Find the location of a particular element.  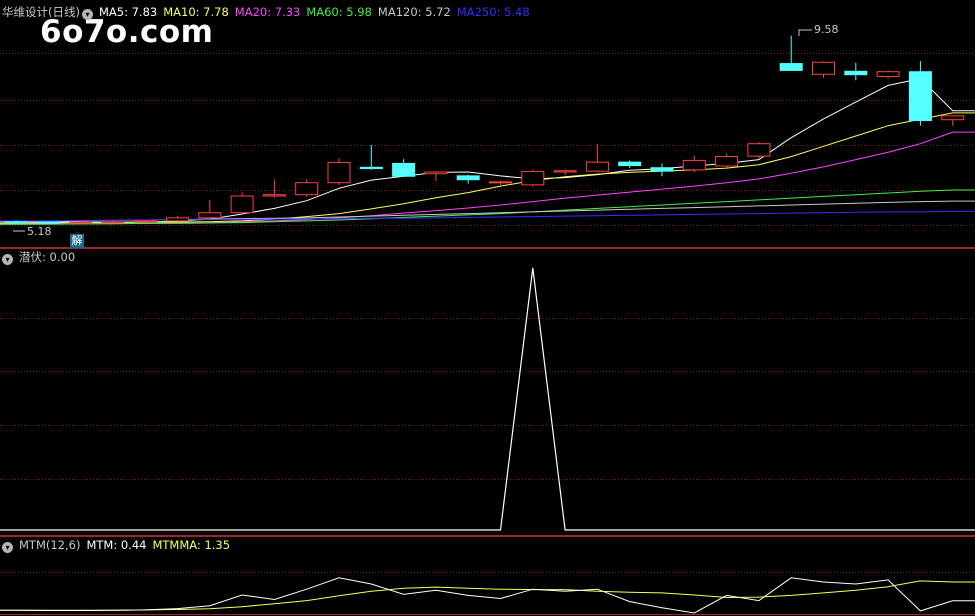

high-price-label: 9.58 is located at coordinates (826, 29).